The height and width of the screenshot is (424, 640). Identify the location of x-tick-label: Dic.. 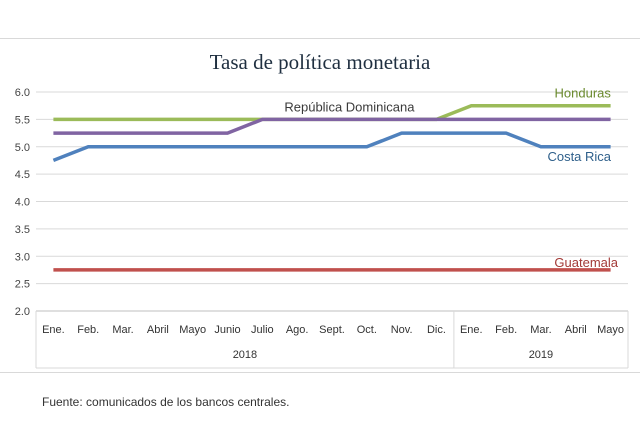
(436, 330).